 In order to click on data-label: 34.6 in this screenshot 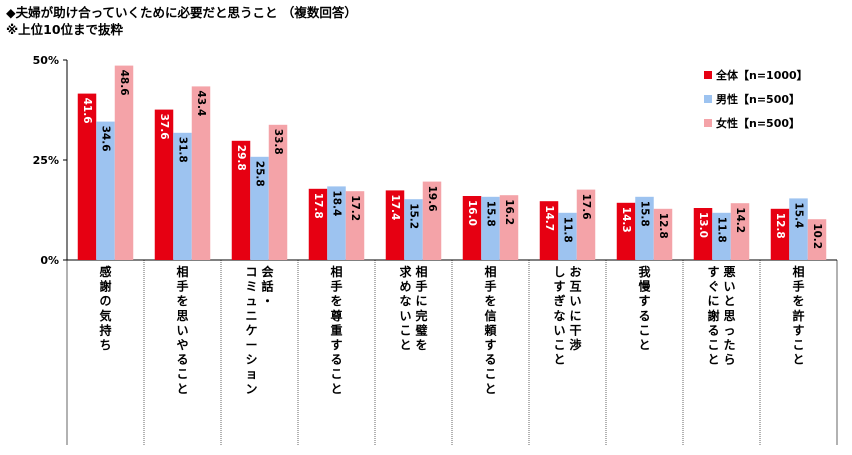, I will do `click(105, 139)`.